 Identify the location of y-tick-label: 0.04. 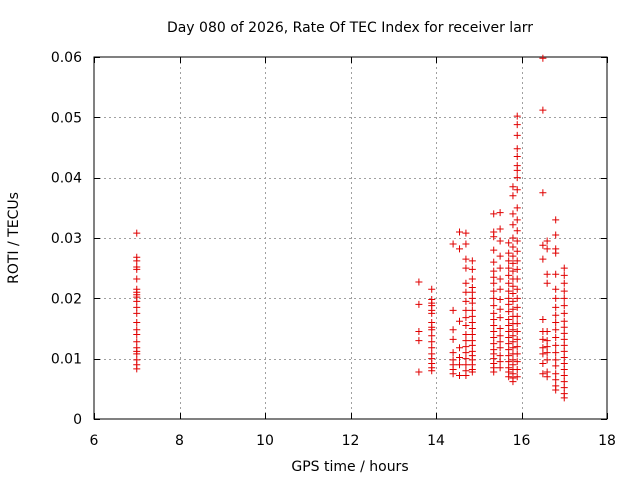
(66, 179).